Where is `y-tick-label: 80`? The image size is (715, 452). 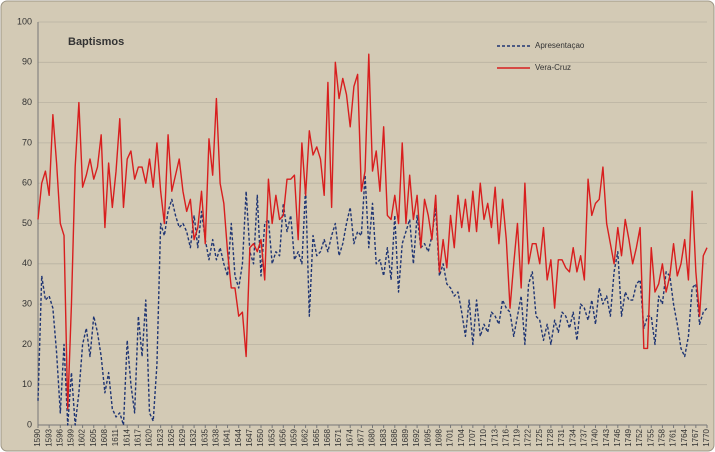 y-tick-label: 80 is located at coordinates (27, 102).